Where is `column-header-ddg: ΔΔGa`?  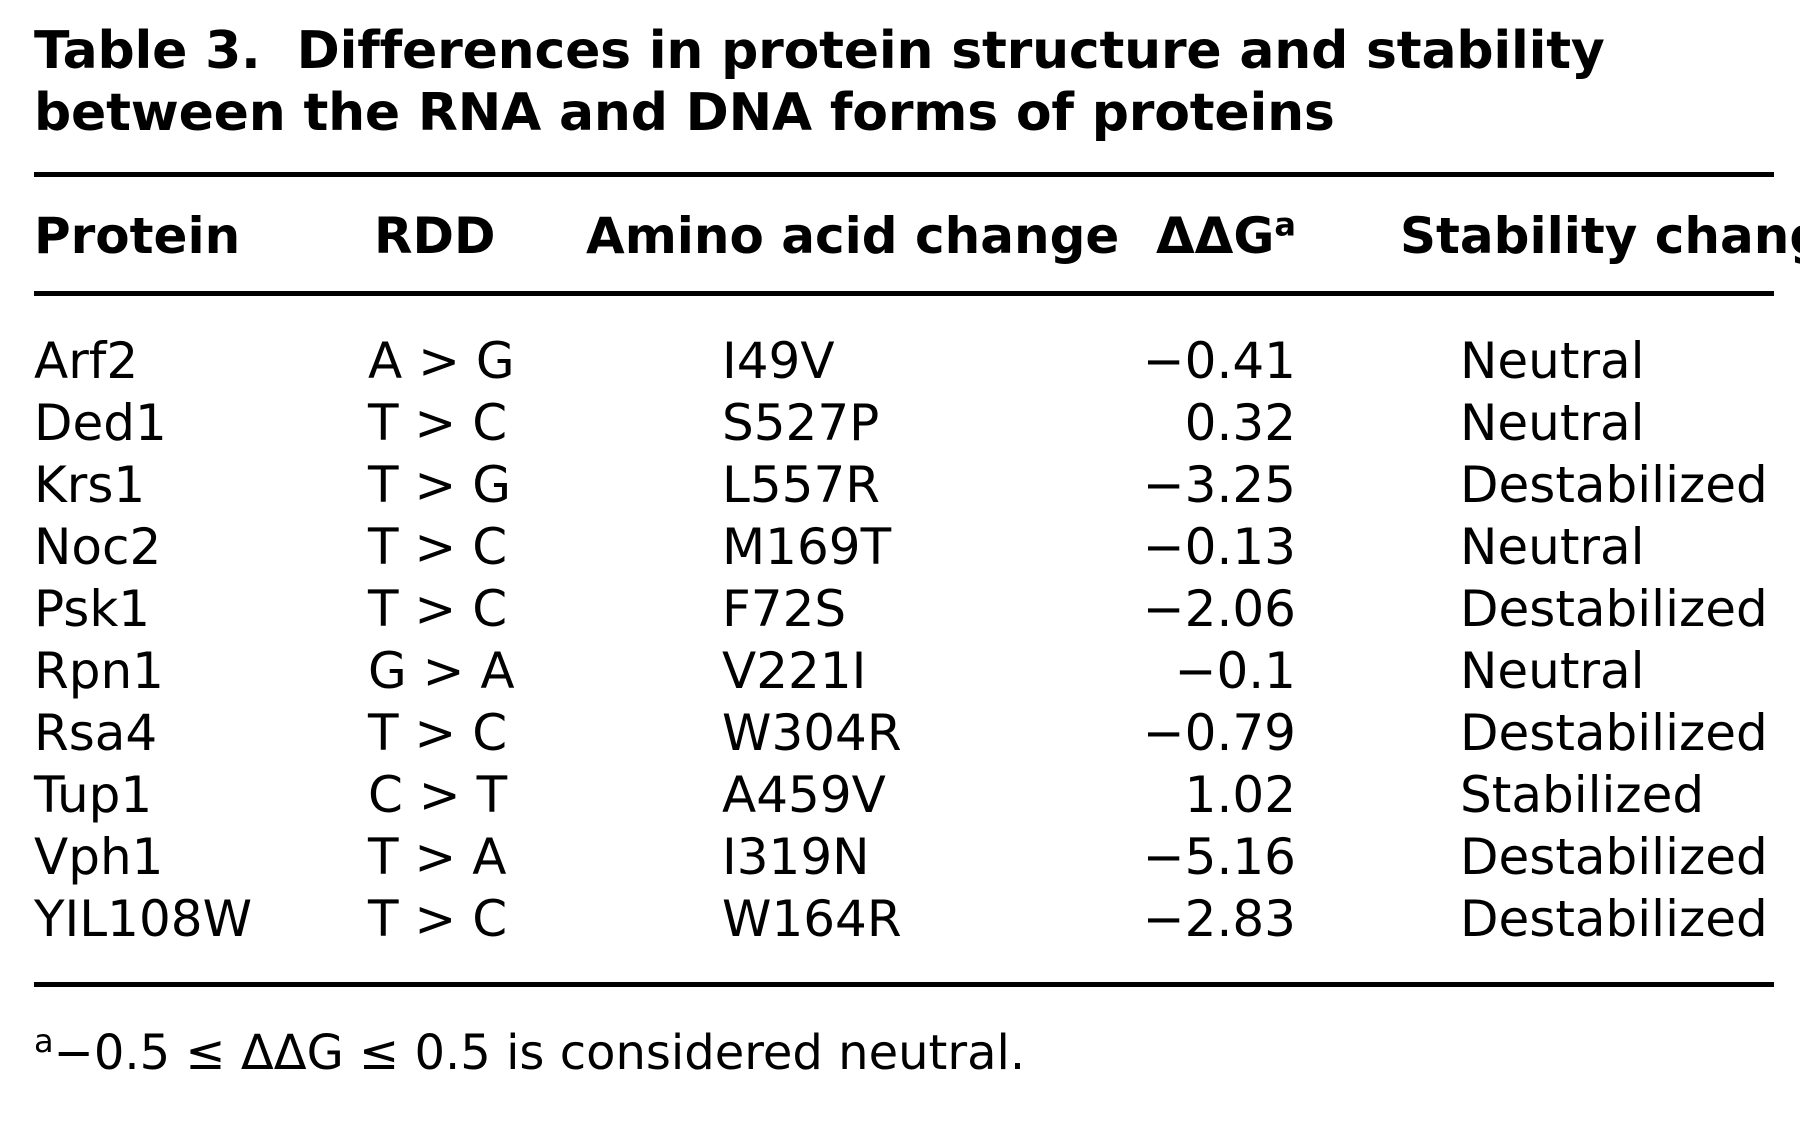 column-header-ddg: ΔΔGa is located at coordinates (1249, 235).